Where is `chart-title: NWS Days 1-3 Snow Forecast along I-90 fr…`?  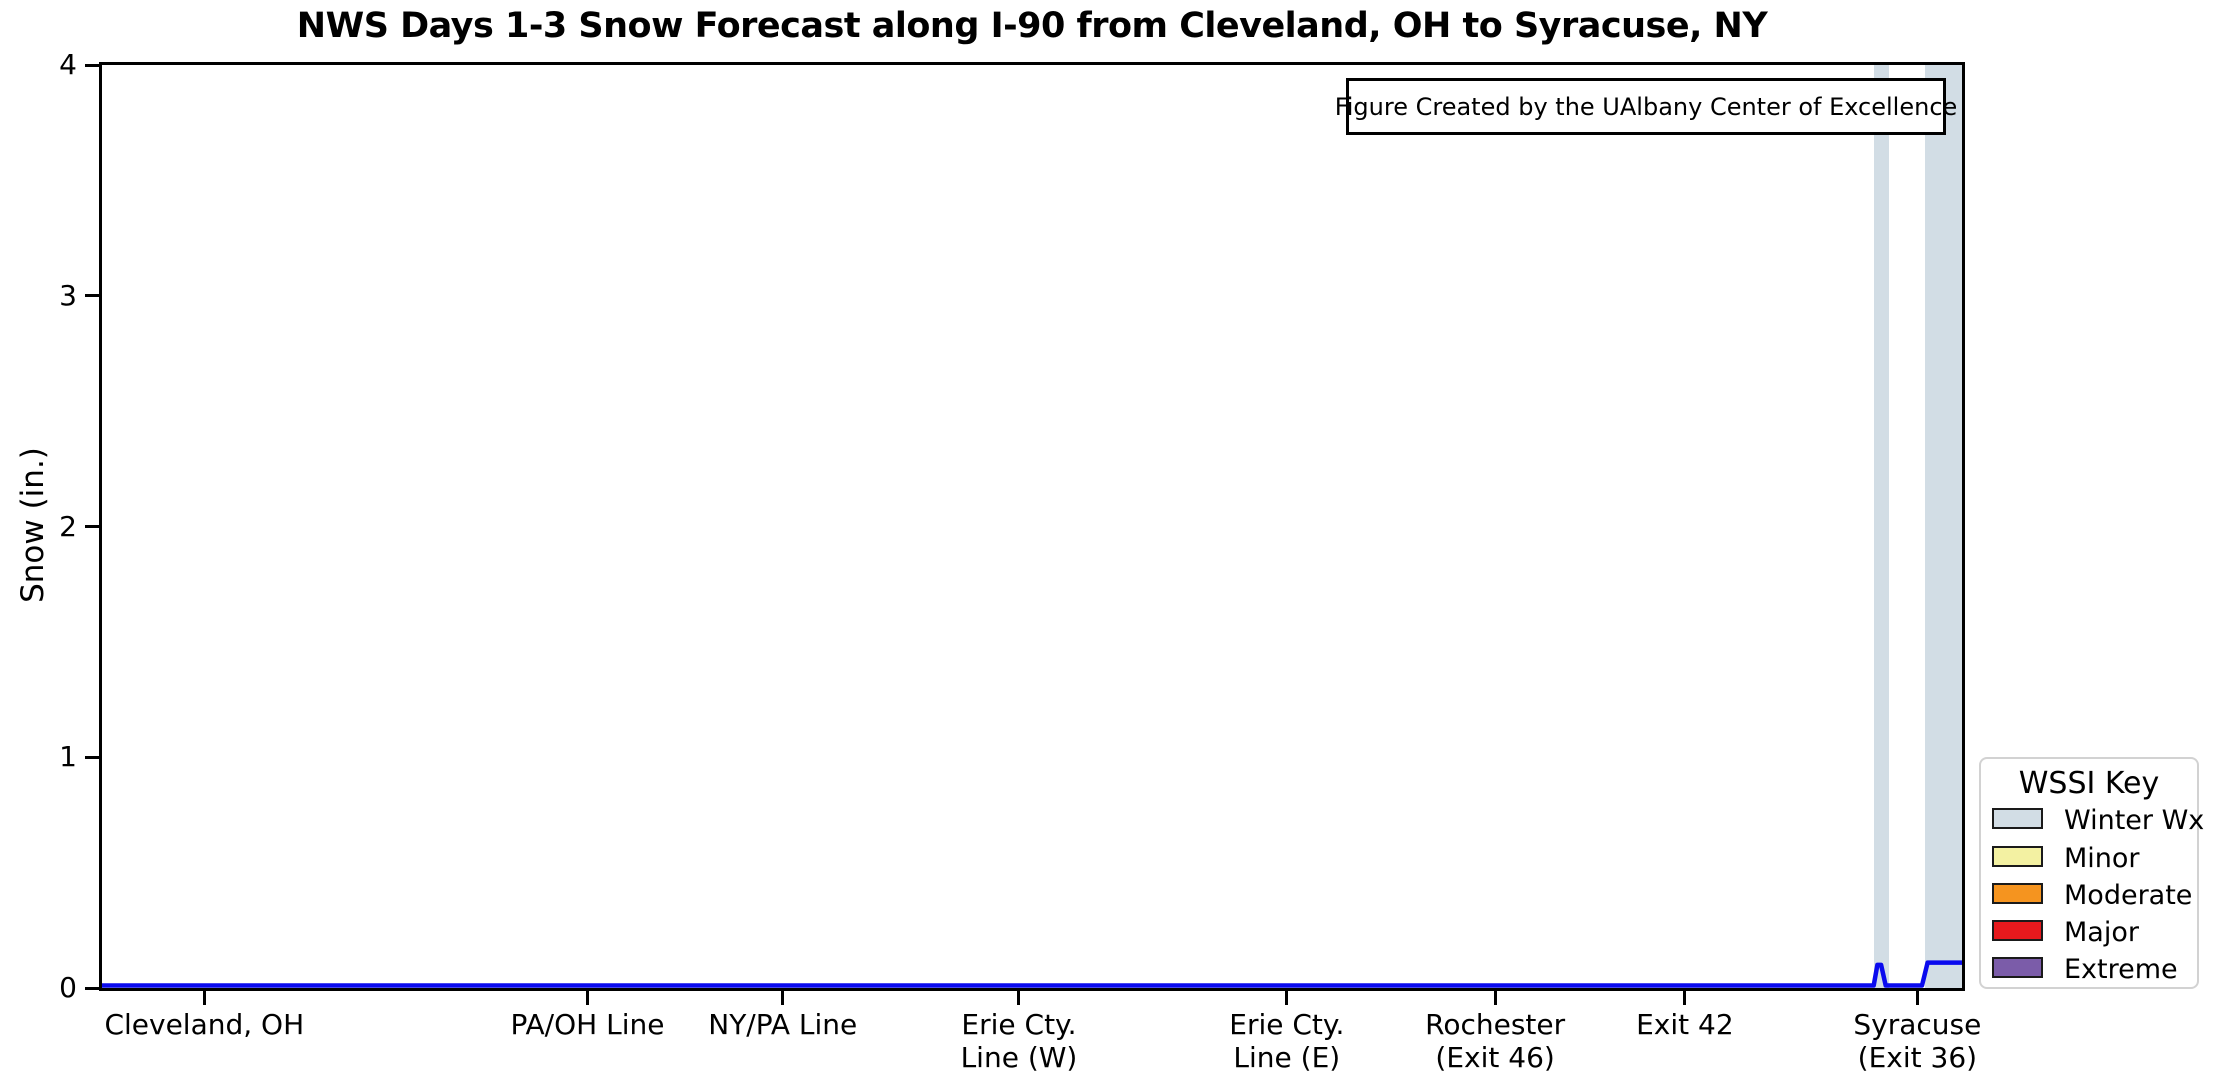
chart-title: NWS Days 1-3 Snow Forecast along I-90 fr… is located at coordinates (1032, 26).